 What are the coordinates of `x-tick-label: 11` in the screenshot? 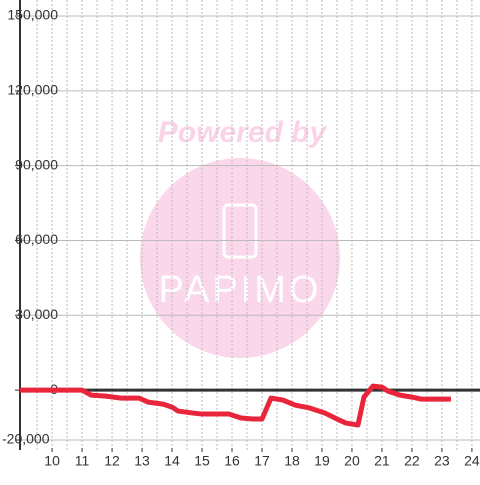 It's located at (82, 461).